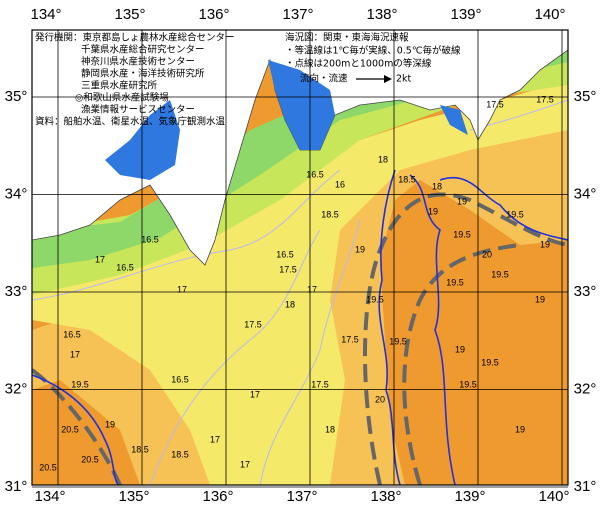 This screenshot has width=600, height=509. Describe the element at coordinates (347, 38) in the screenshot. I see `note: 海況図：関東・東海海況速報` at that location.